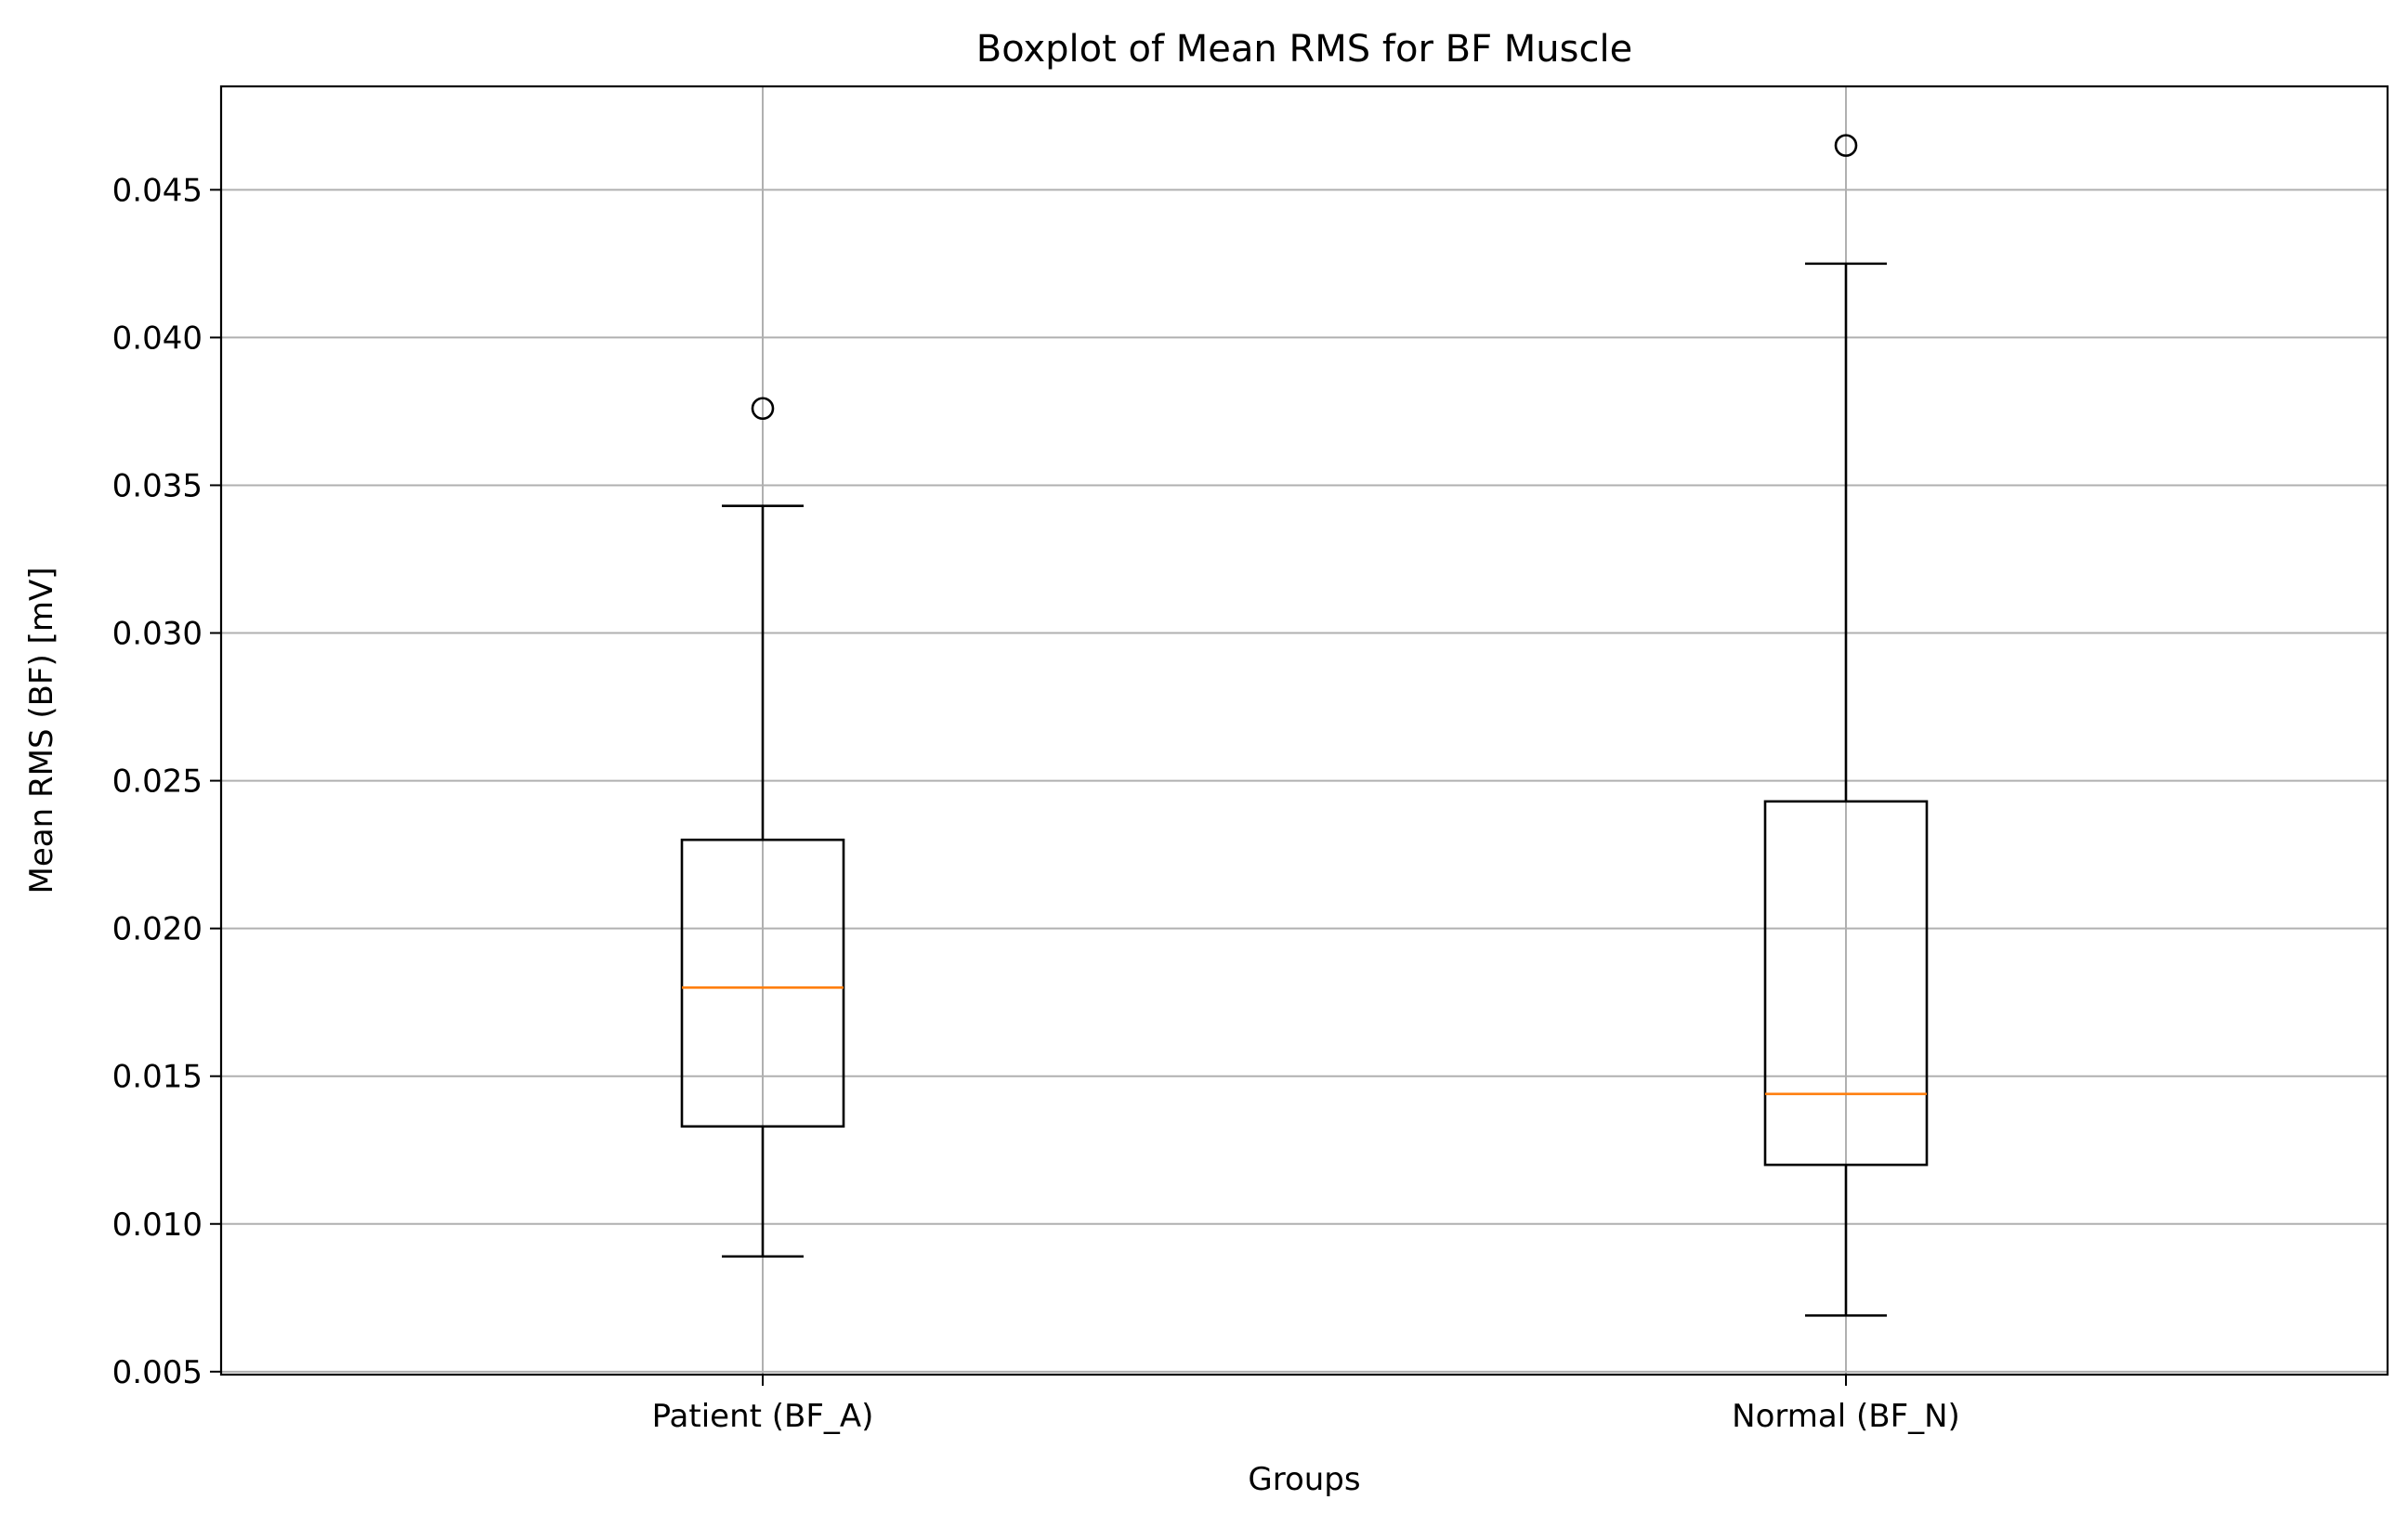 This screenshot has width=2408, height=1526. Describe the element at coordinates (157, 1225) in the screenshot. I see `y-tick-label: 0.010` at that location.